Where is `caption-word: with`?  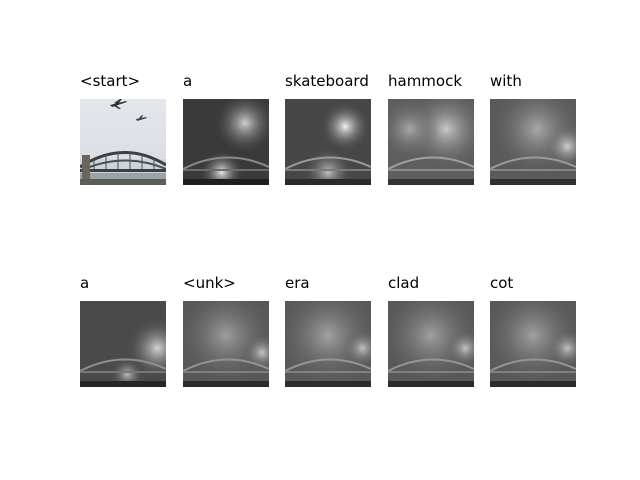
caption-word: with is located at coordinates (506, 81).